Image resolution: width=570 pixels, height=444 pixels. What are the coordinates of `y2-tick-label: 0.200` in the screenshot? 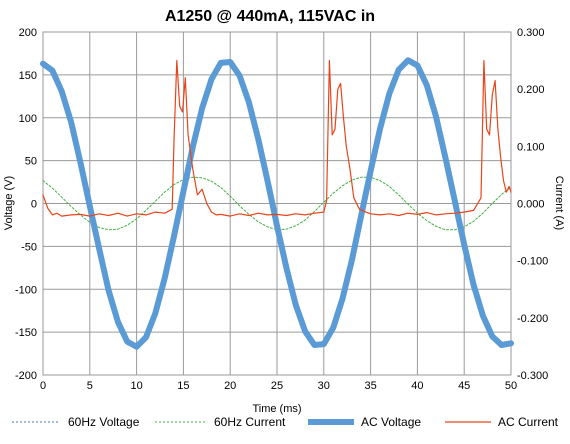 It's located at (531, 90).